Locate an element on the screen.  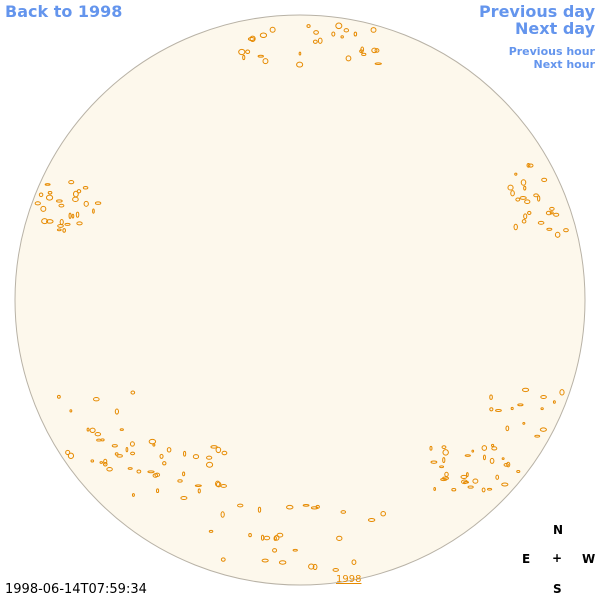
compass-east: E is located at coordinates (526, 559).